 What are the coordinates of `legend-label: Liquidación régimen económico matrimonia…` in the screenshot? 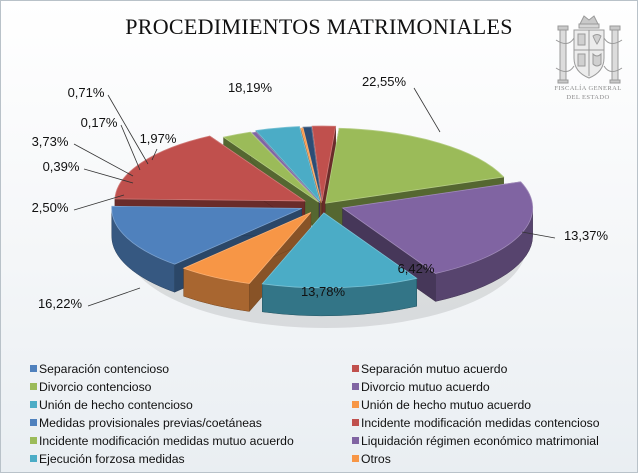 It's located at (480, 441).